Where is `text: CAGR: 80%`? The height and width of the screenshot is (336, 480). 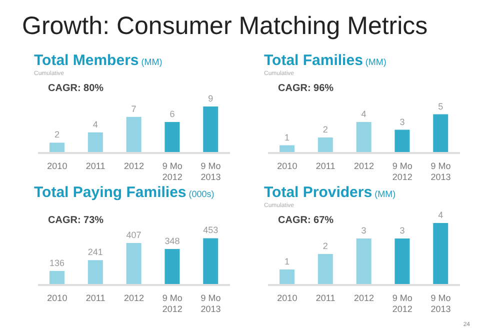
text: CAGR: 80% is located at coordinates (76, 88).